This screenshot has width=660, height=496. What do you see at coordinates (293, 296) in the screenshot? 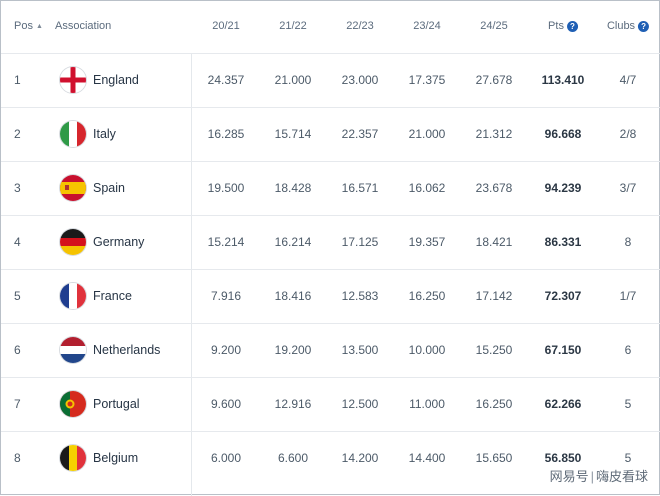
I see `season-2122-value: 18.416` at bounding box center [293, 296].